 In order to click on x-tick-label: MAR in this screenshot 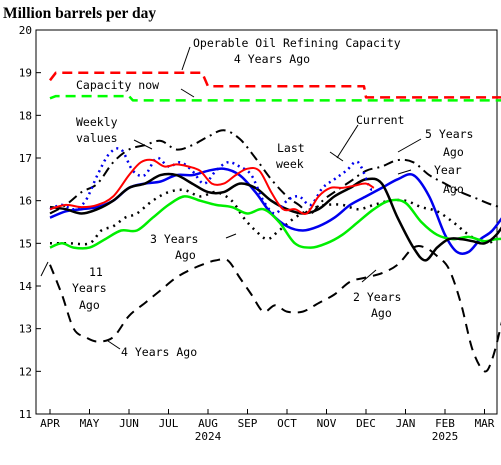, I will do `click(485, 423)`.